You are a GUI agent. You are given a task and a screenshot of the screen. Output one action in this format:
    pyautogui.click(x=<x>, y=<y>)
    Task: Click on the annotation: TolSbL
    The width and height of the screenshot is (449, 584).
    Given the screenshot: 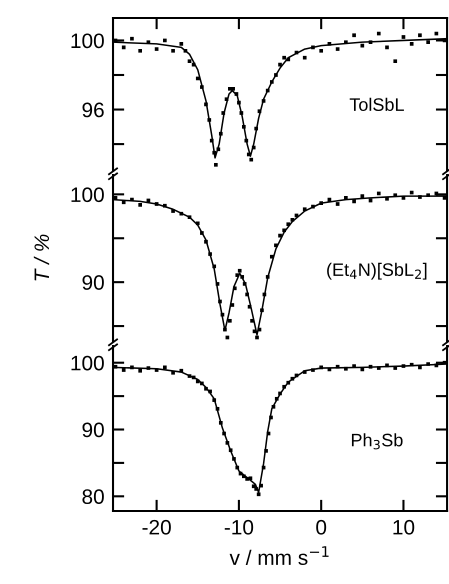 What is the action you would take?
    pyautogui.click(x=377, y=105)
    